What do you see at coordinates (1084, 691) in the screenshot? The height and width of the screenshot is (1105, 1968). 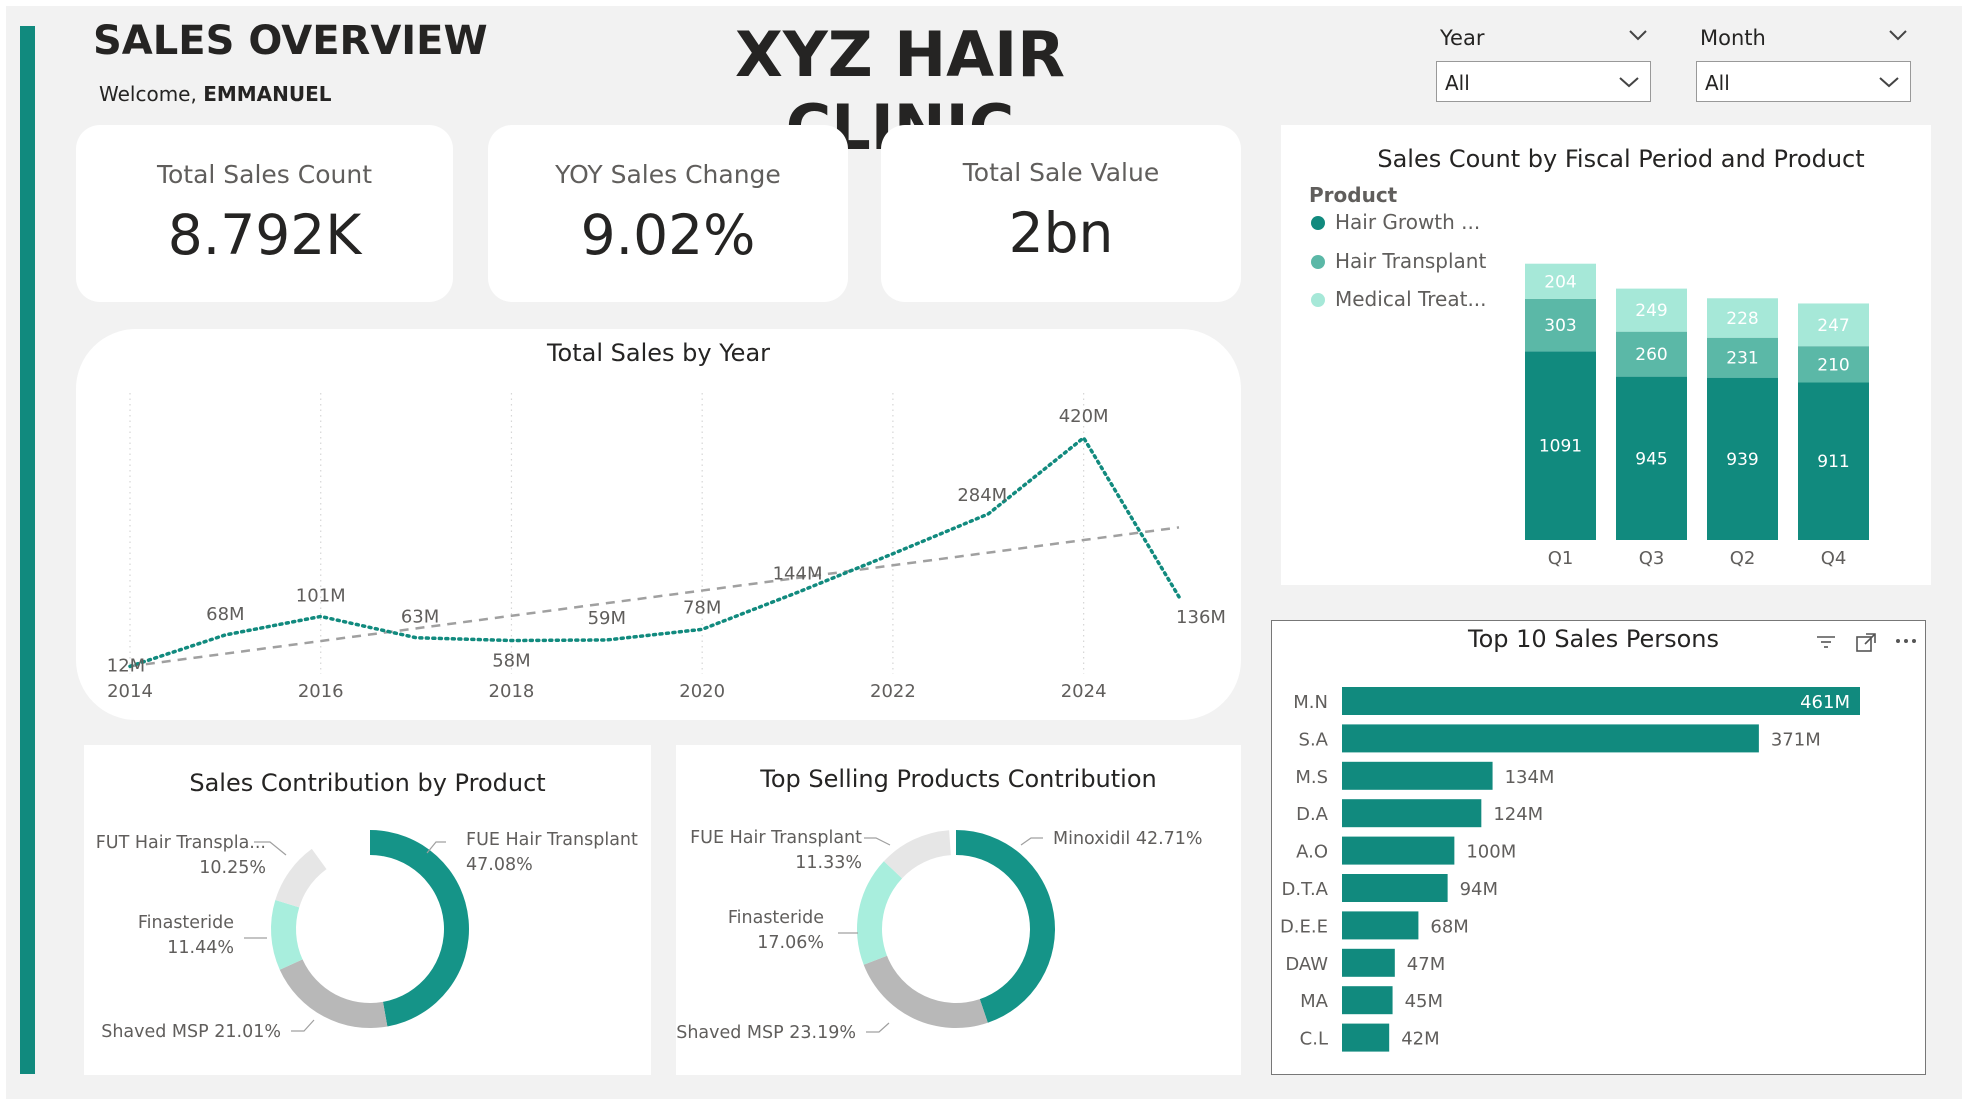 I see `x-tick-label: 2024` at bounding box center [1084, 691].